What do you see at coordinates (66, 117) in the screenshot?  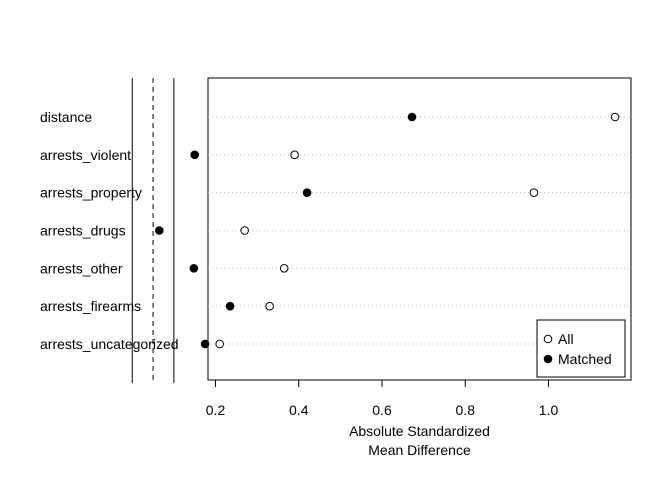 I see `variable-label-distance: distance` at bounding box center [66, 117].